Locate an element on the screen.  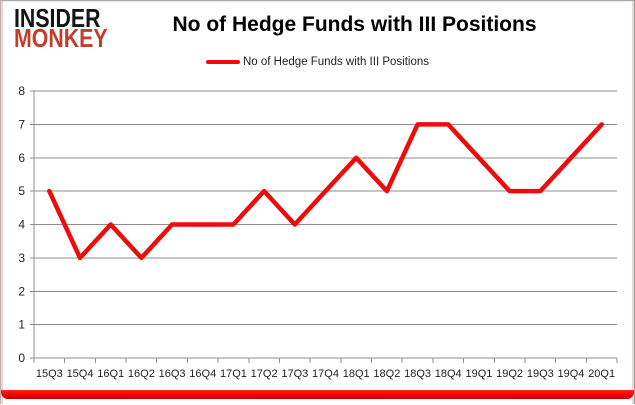
x-tick-label: 18Q4 is located at coordinates (448, 374).